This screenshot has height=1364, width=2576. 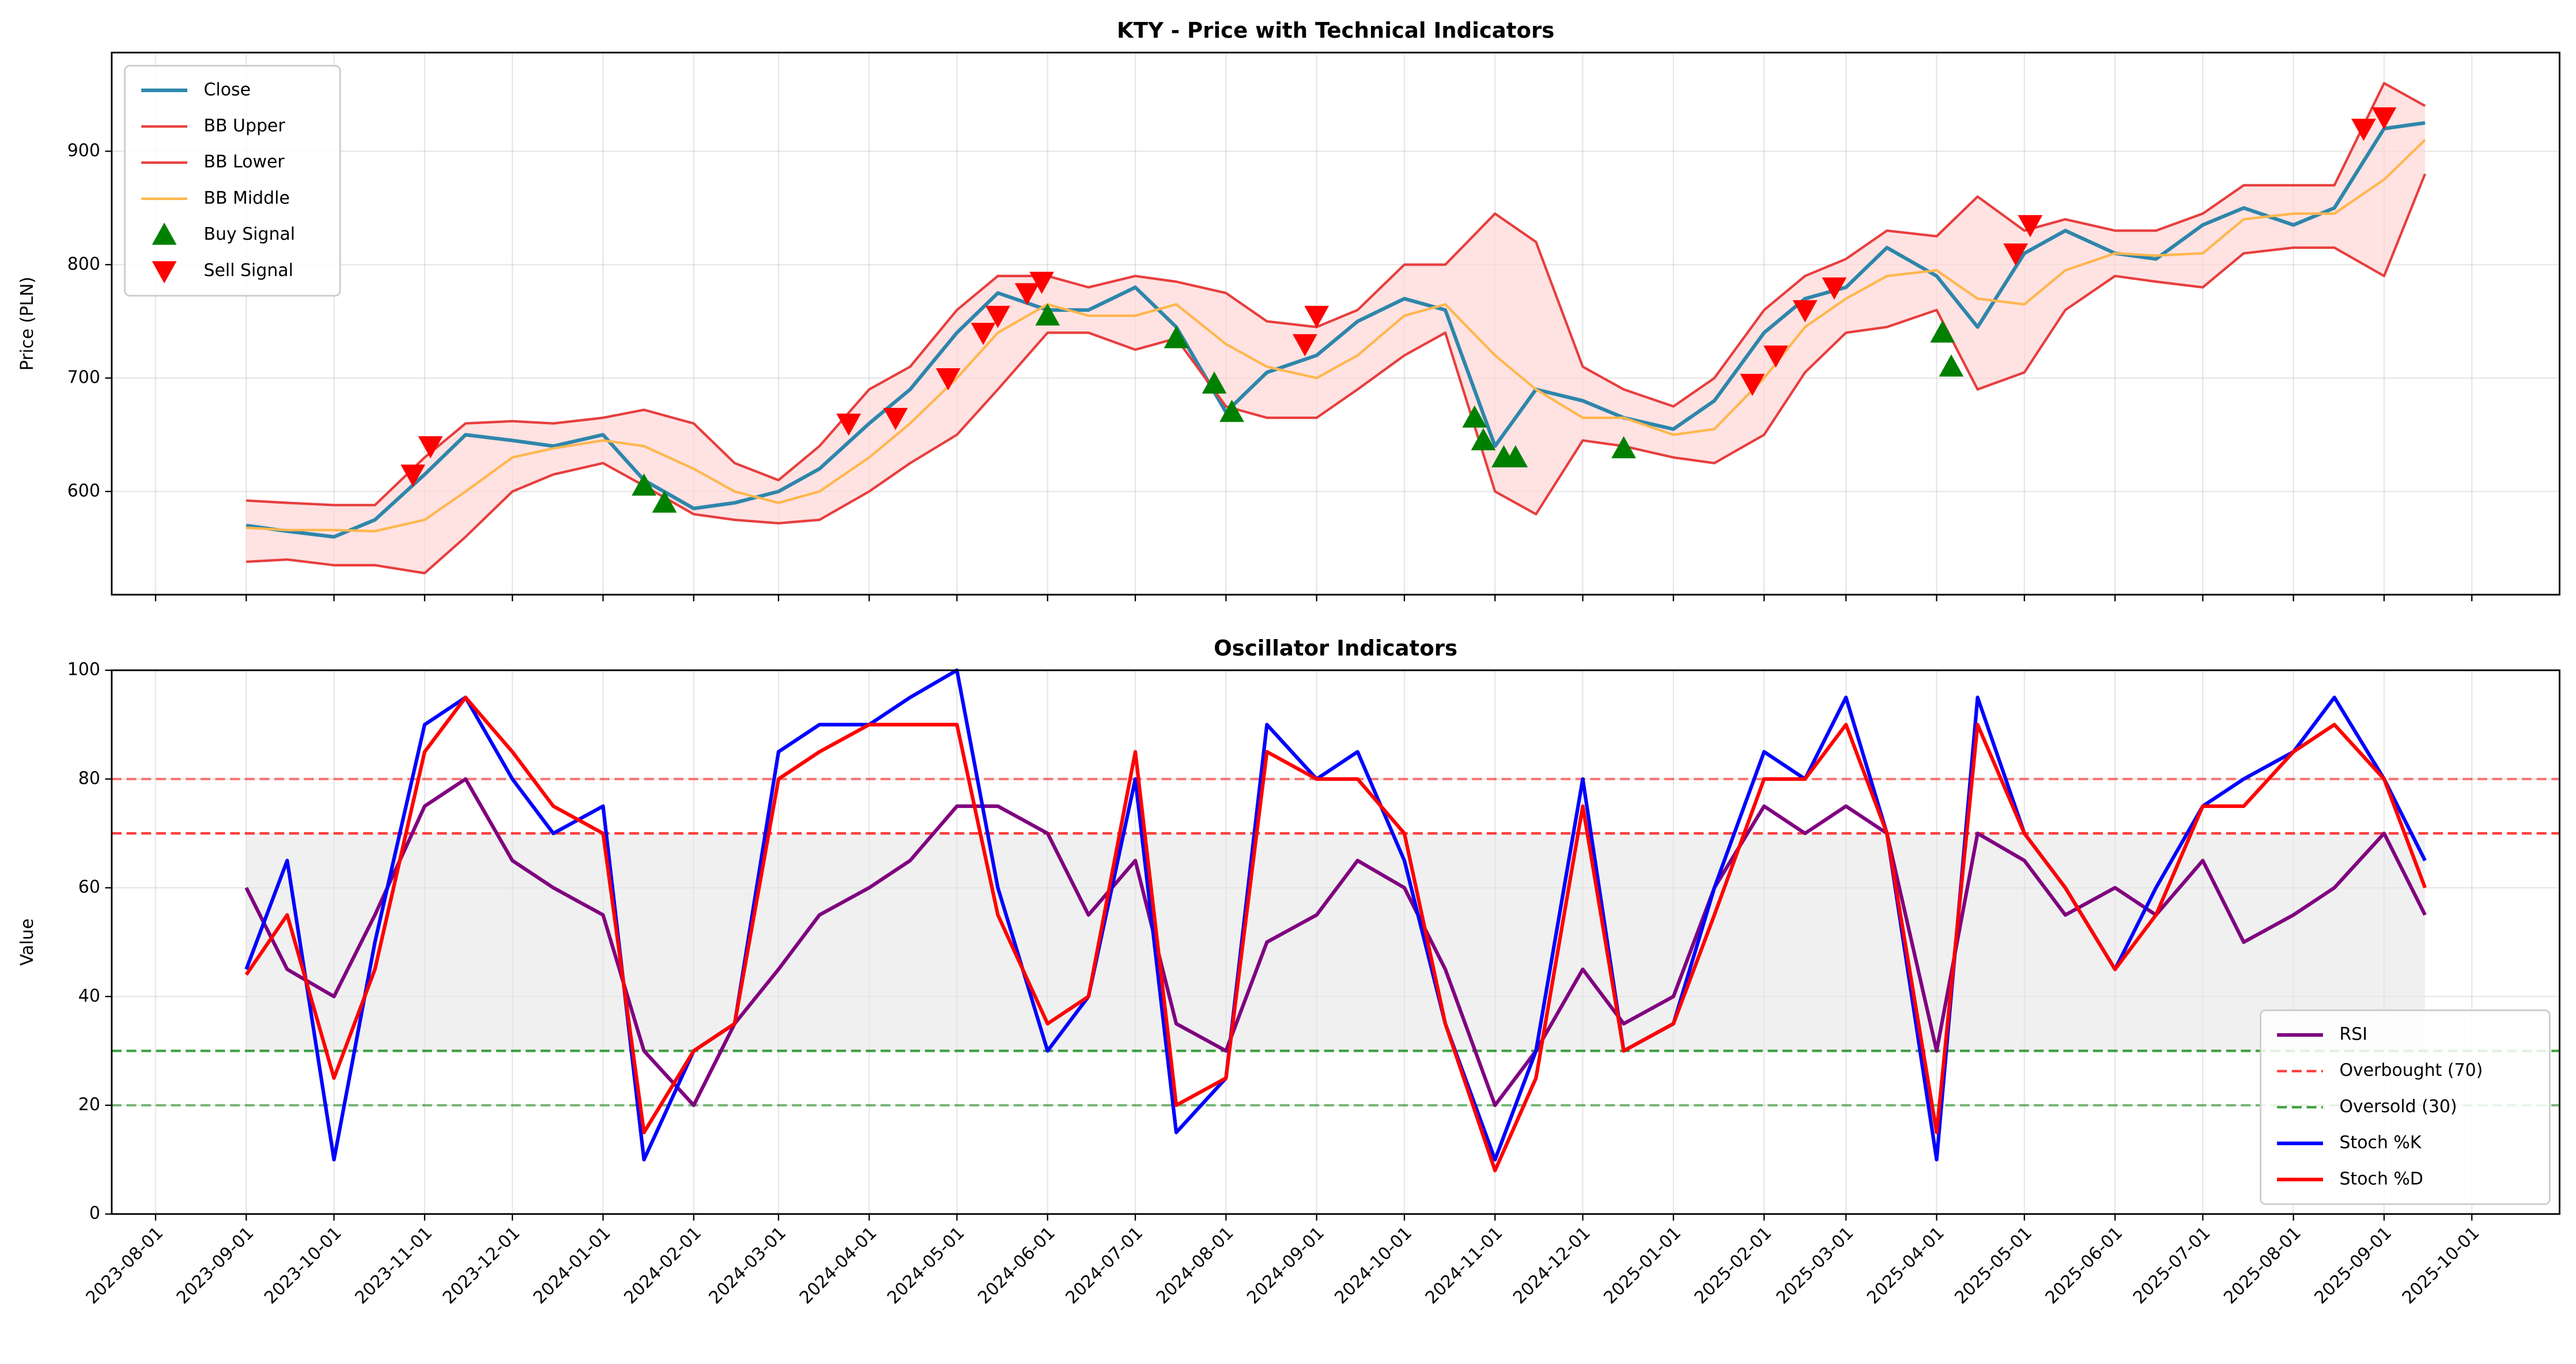 What do you see at coordinates (248, 270) in the screenshot?
I see `legend-label: Sell Signal` at bounding box center [248, 270].